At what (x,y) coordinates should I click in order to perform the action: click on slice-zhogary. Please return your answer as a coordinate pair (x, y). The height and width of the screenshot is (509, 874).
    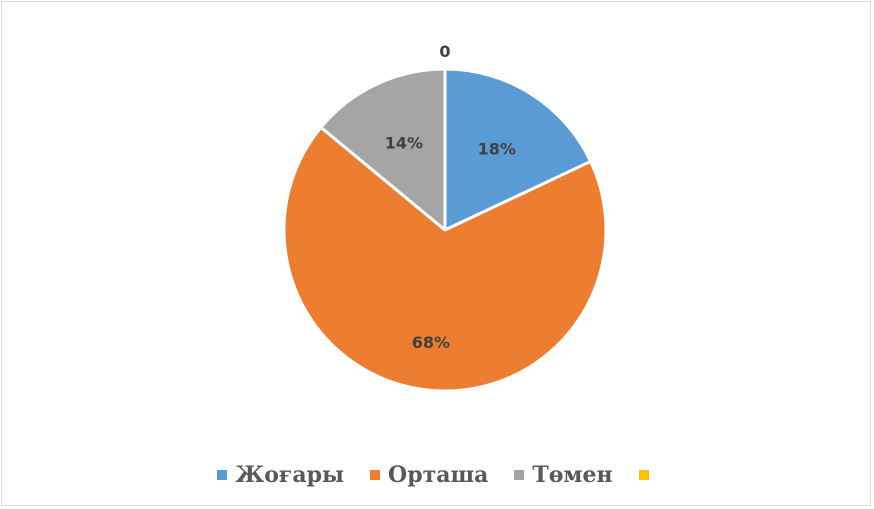
    Looking at the image, I should click on (518, 149).